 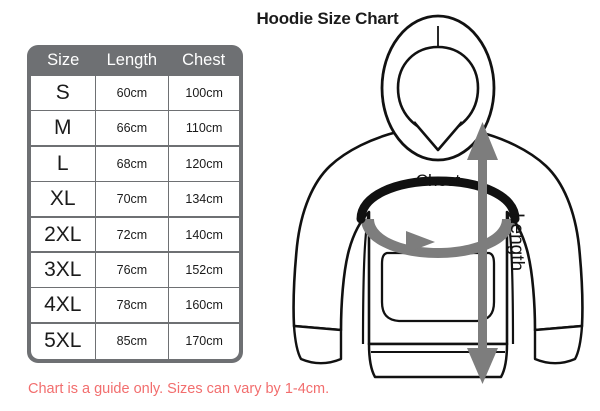 What do you see at coordinates (63, 269) in the screenshot?
I see `cell-size: 3XL` at bounding box center [63, 269].